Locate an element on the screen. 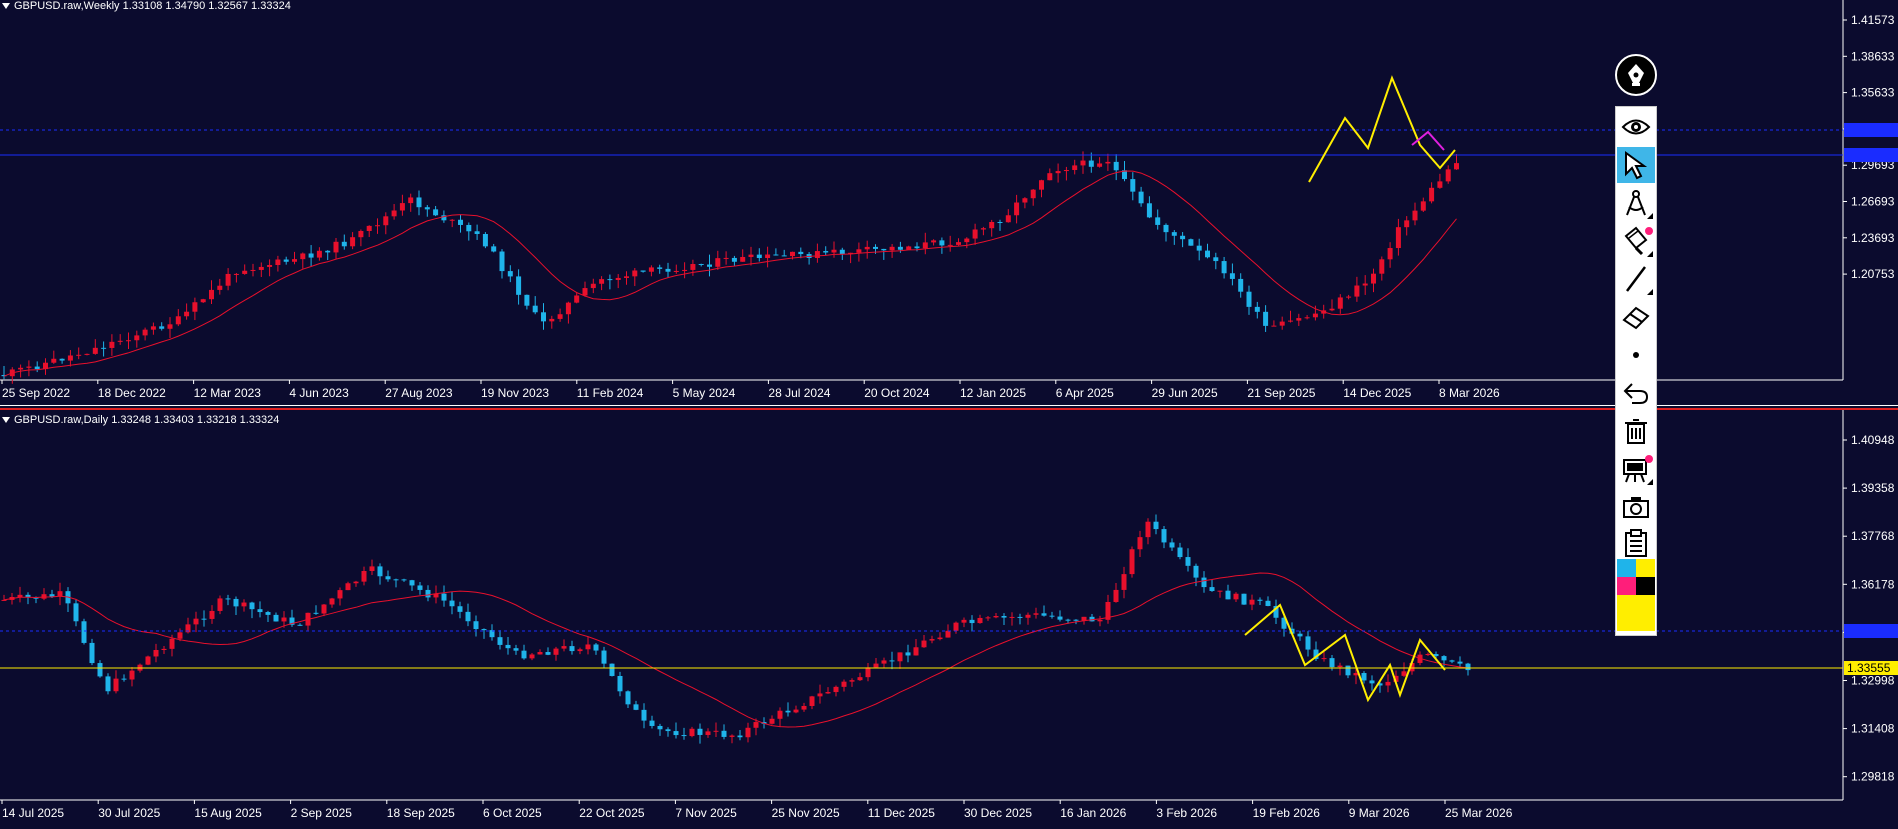 The width and height of the screenshot is (1898, 829). clipboard-icon is located at coordinates (1636, 543).